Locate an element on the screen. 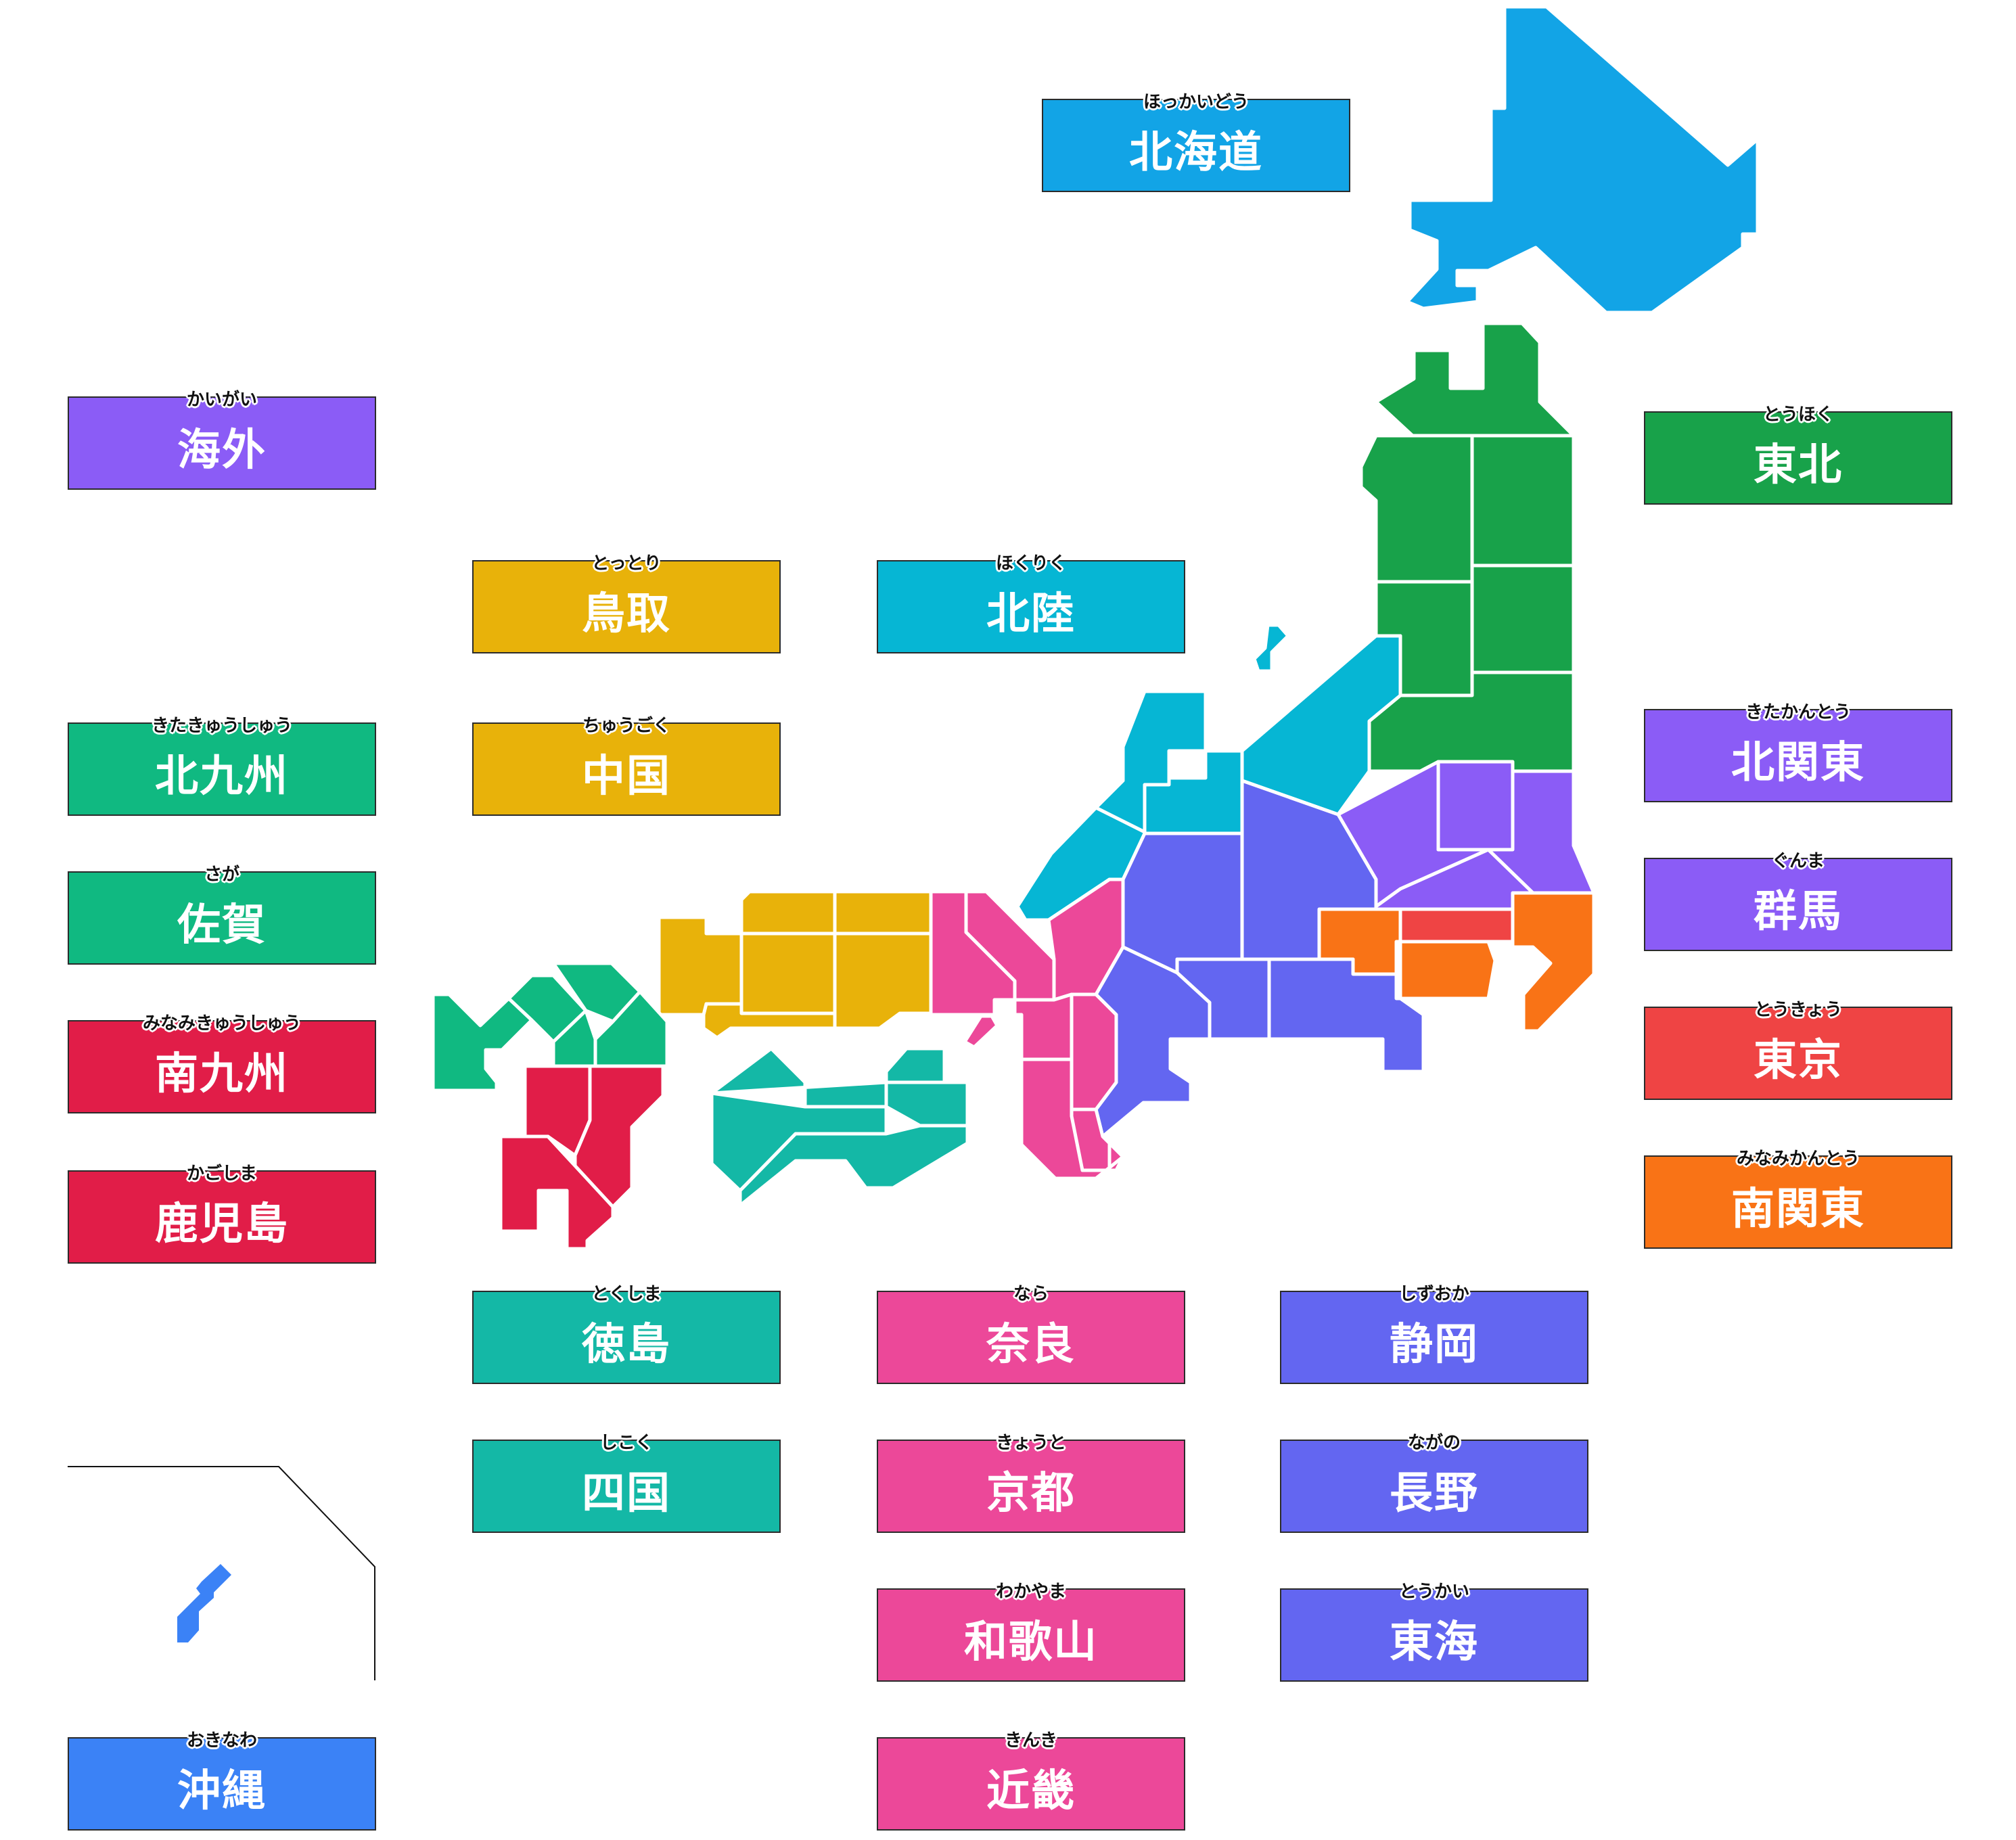 This screenshot has width=2016, height=1840. iwate-pref is located at coordinates (1523, 501).